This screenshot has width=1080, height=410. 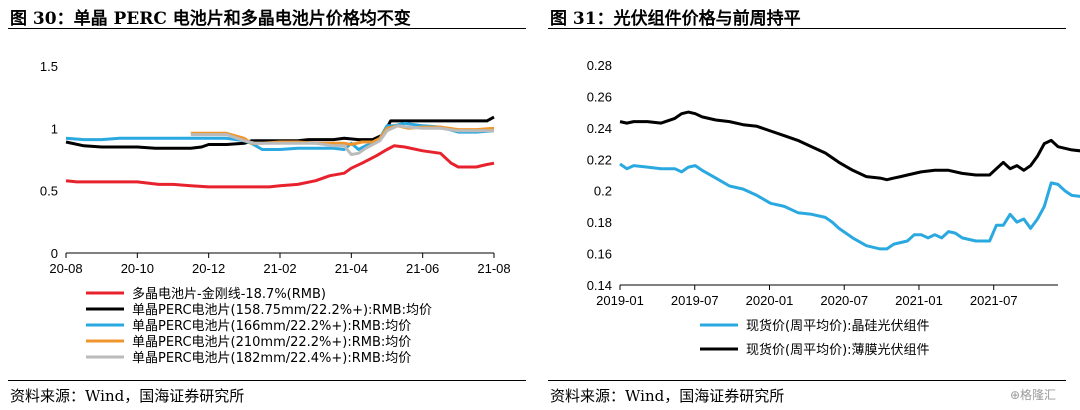 I want to click on x-tick-label: 21-08, so click(x=493, y=268).